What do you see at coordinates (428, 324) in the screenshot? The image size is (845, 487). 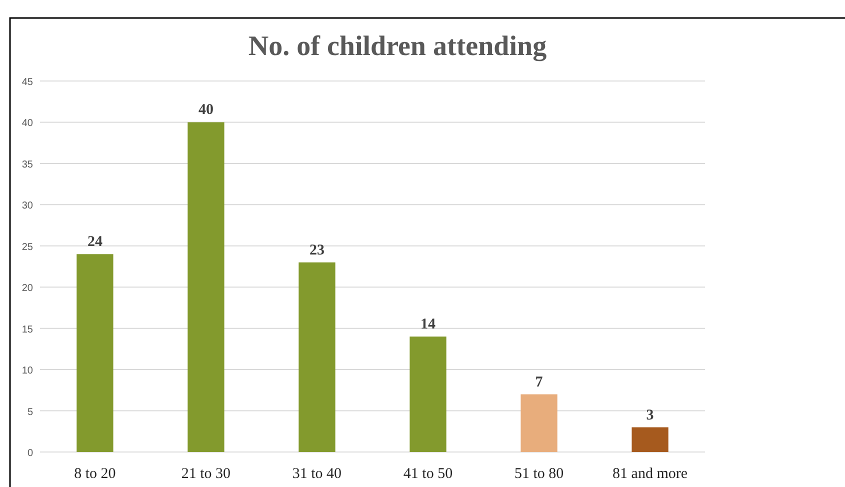 I see `data-label: 14` at bounding box center [428, 324].